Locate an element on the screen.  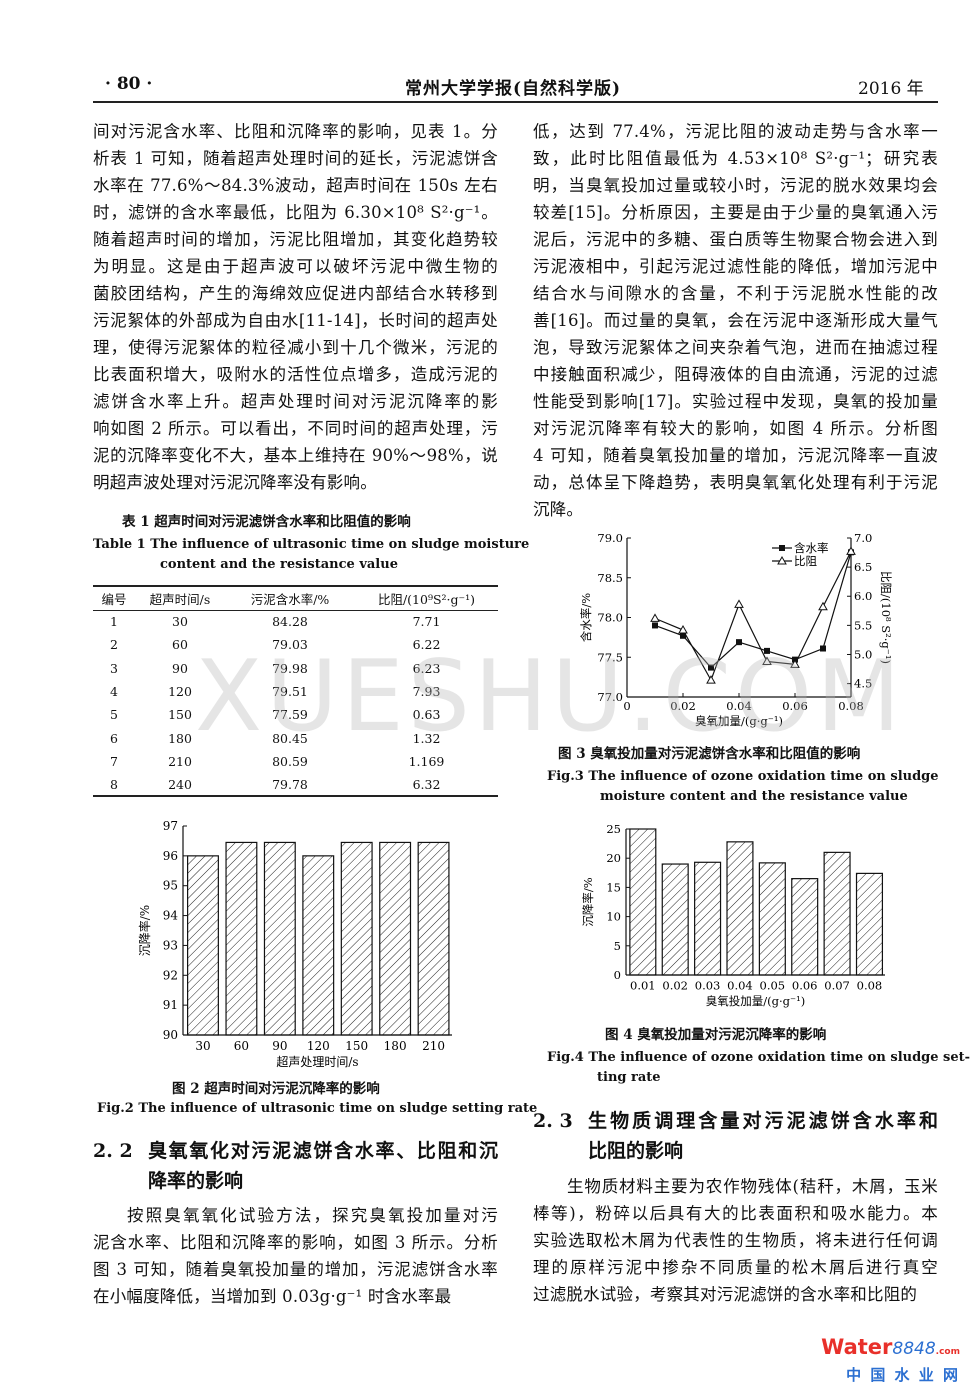
fig2-y-tick-label: 93 is located at coordinates (170, 945).